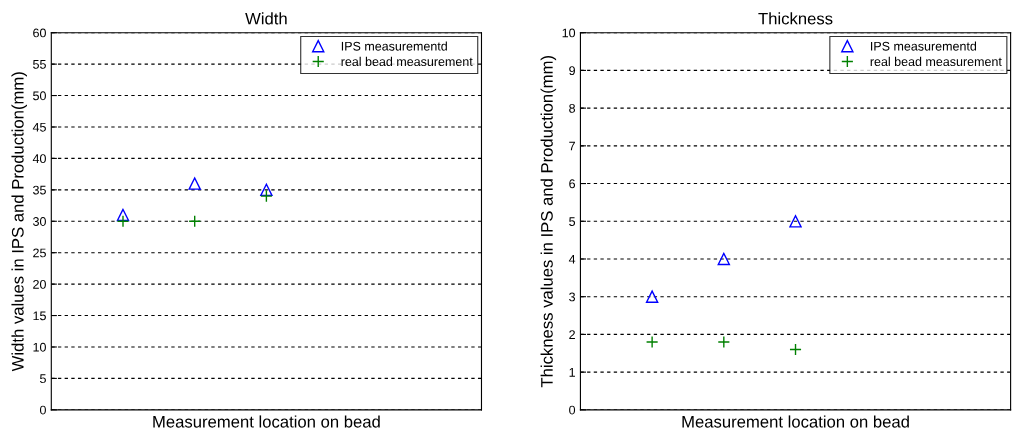 The image size is (1026, 436). Describe the element at coordinates (795, 18) in the screenshot. I see `chart-title: Thickness` at that location.